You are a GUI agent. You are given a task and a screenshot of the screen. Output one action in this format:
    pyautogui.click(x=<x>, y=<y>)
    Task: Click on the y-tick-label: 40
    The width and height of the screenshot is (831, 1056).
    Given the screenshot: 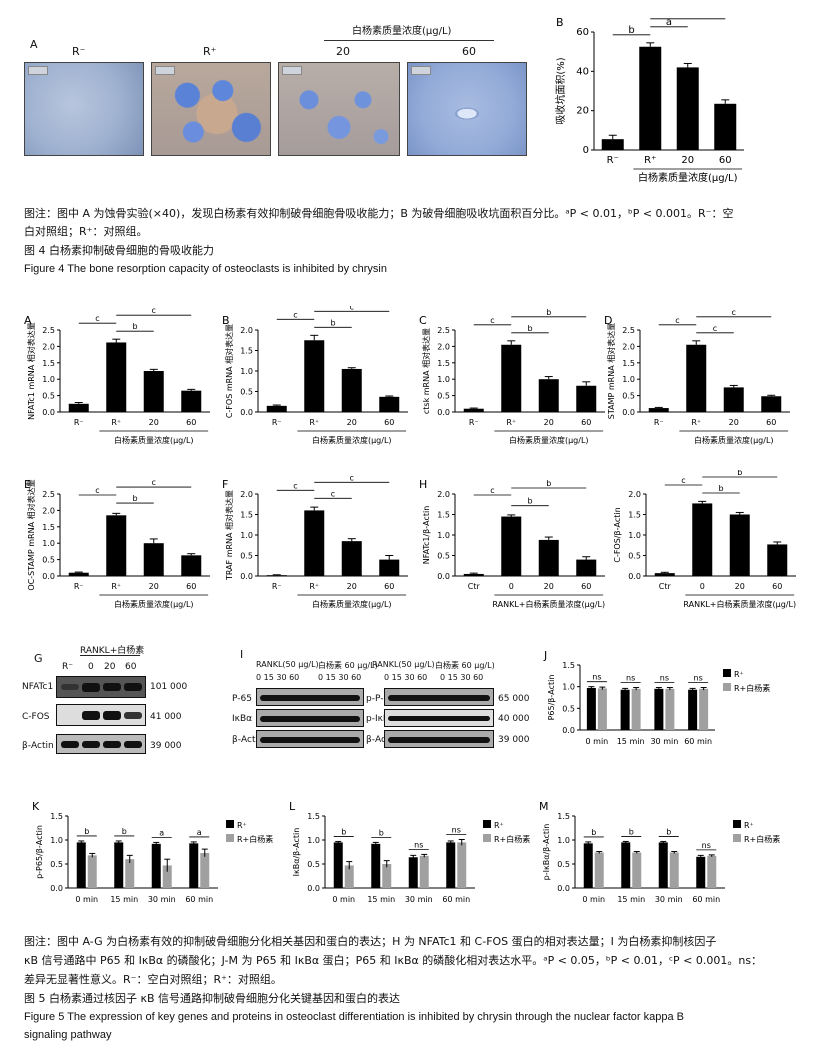 What is the action you would take?
    pyautogui.click(x=582, y=71)
    